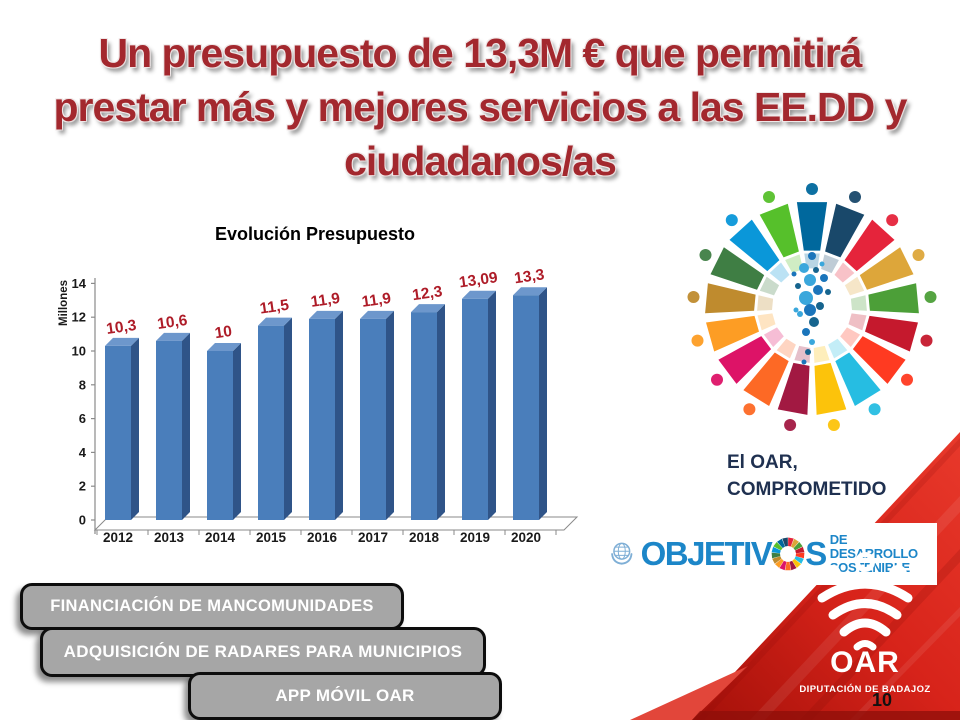  Describe the element at coordinates (315, 234) in the screenshot. I see `chart-title: Evolución Presupuesto` at that location.